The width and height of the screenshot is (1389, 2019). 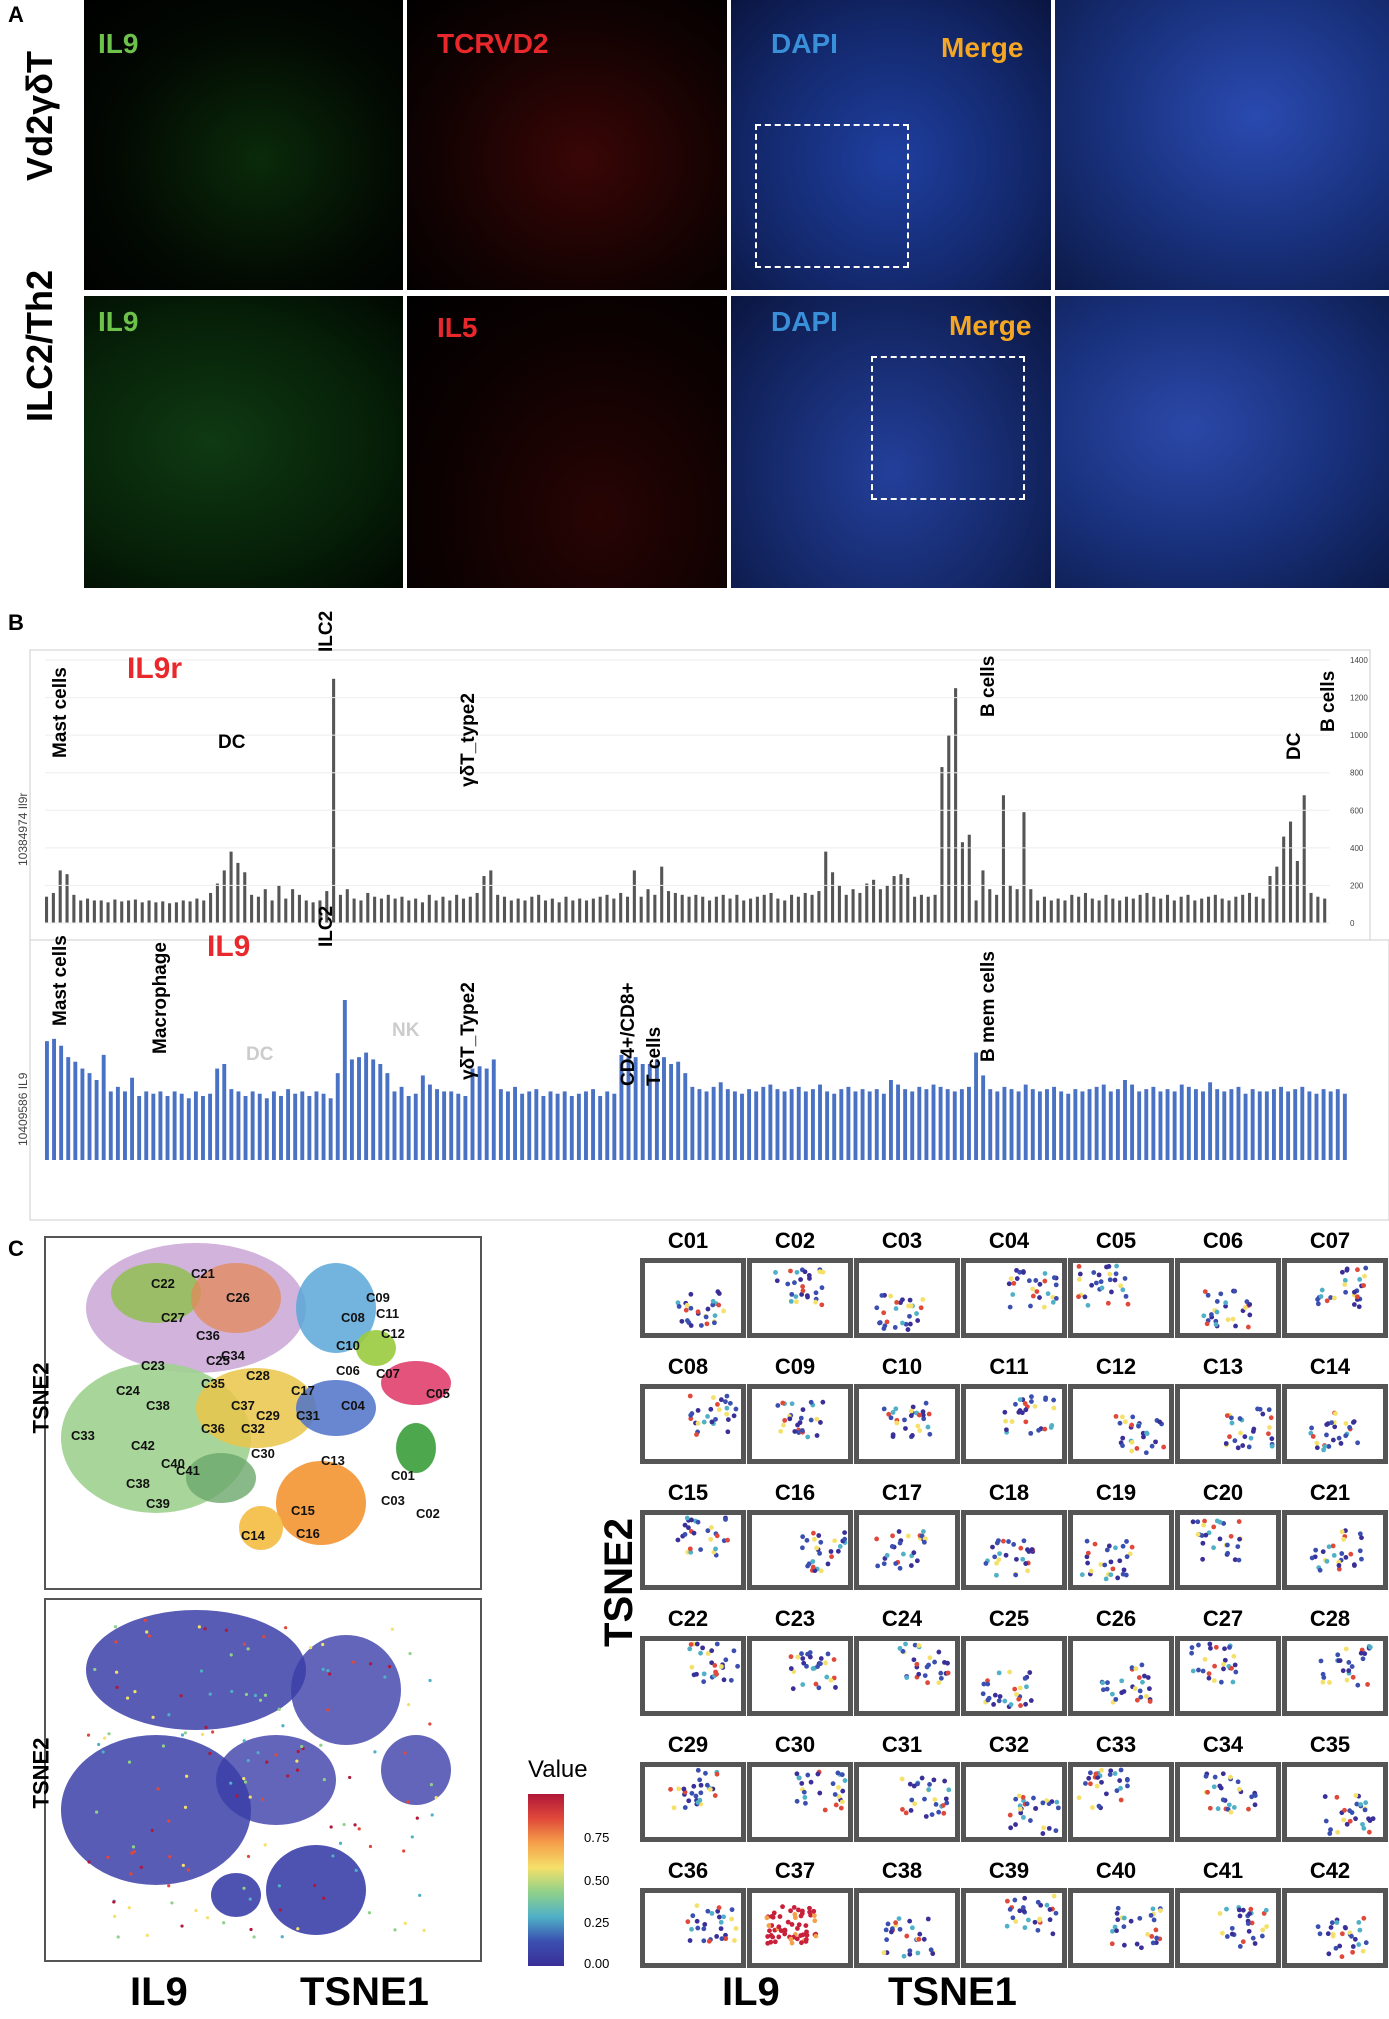 I want to click on cluster-title: C18, so click(x=1009, y=1492).